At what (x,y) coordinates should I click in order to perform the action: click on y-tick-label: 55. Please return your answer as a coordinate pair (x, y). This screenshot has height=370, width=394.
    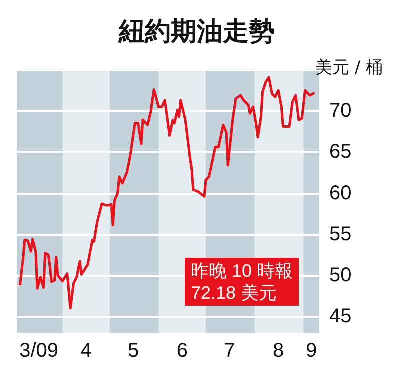
    Looking at the image, I should click on (340, 234).